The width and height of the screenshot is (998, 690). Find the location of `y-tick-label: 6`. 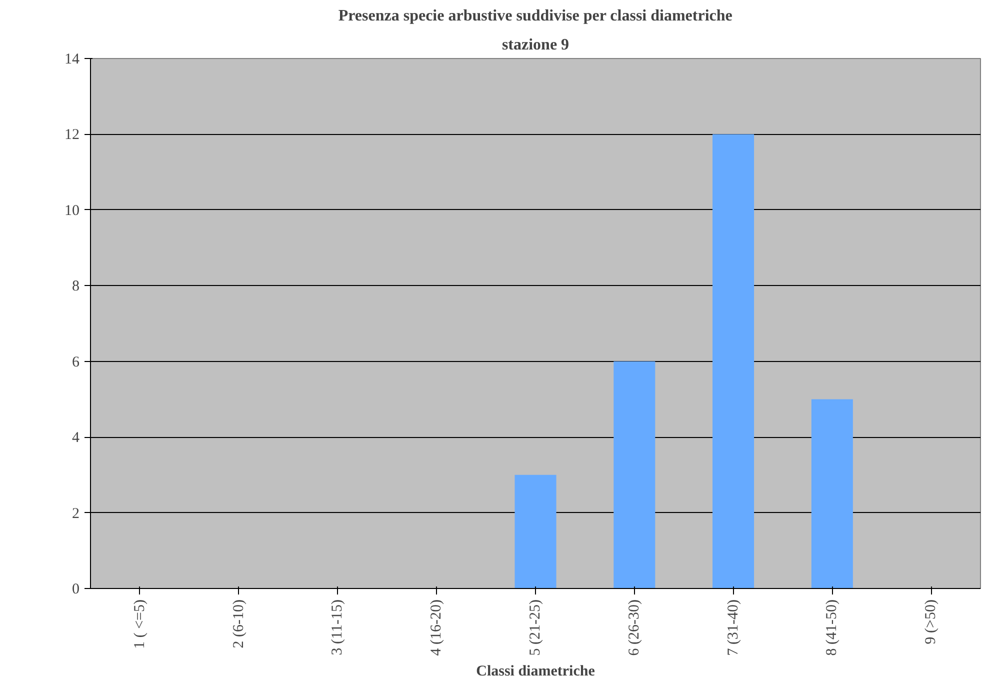

y-tick-label: 6 is located at coordinates (76, 362).